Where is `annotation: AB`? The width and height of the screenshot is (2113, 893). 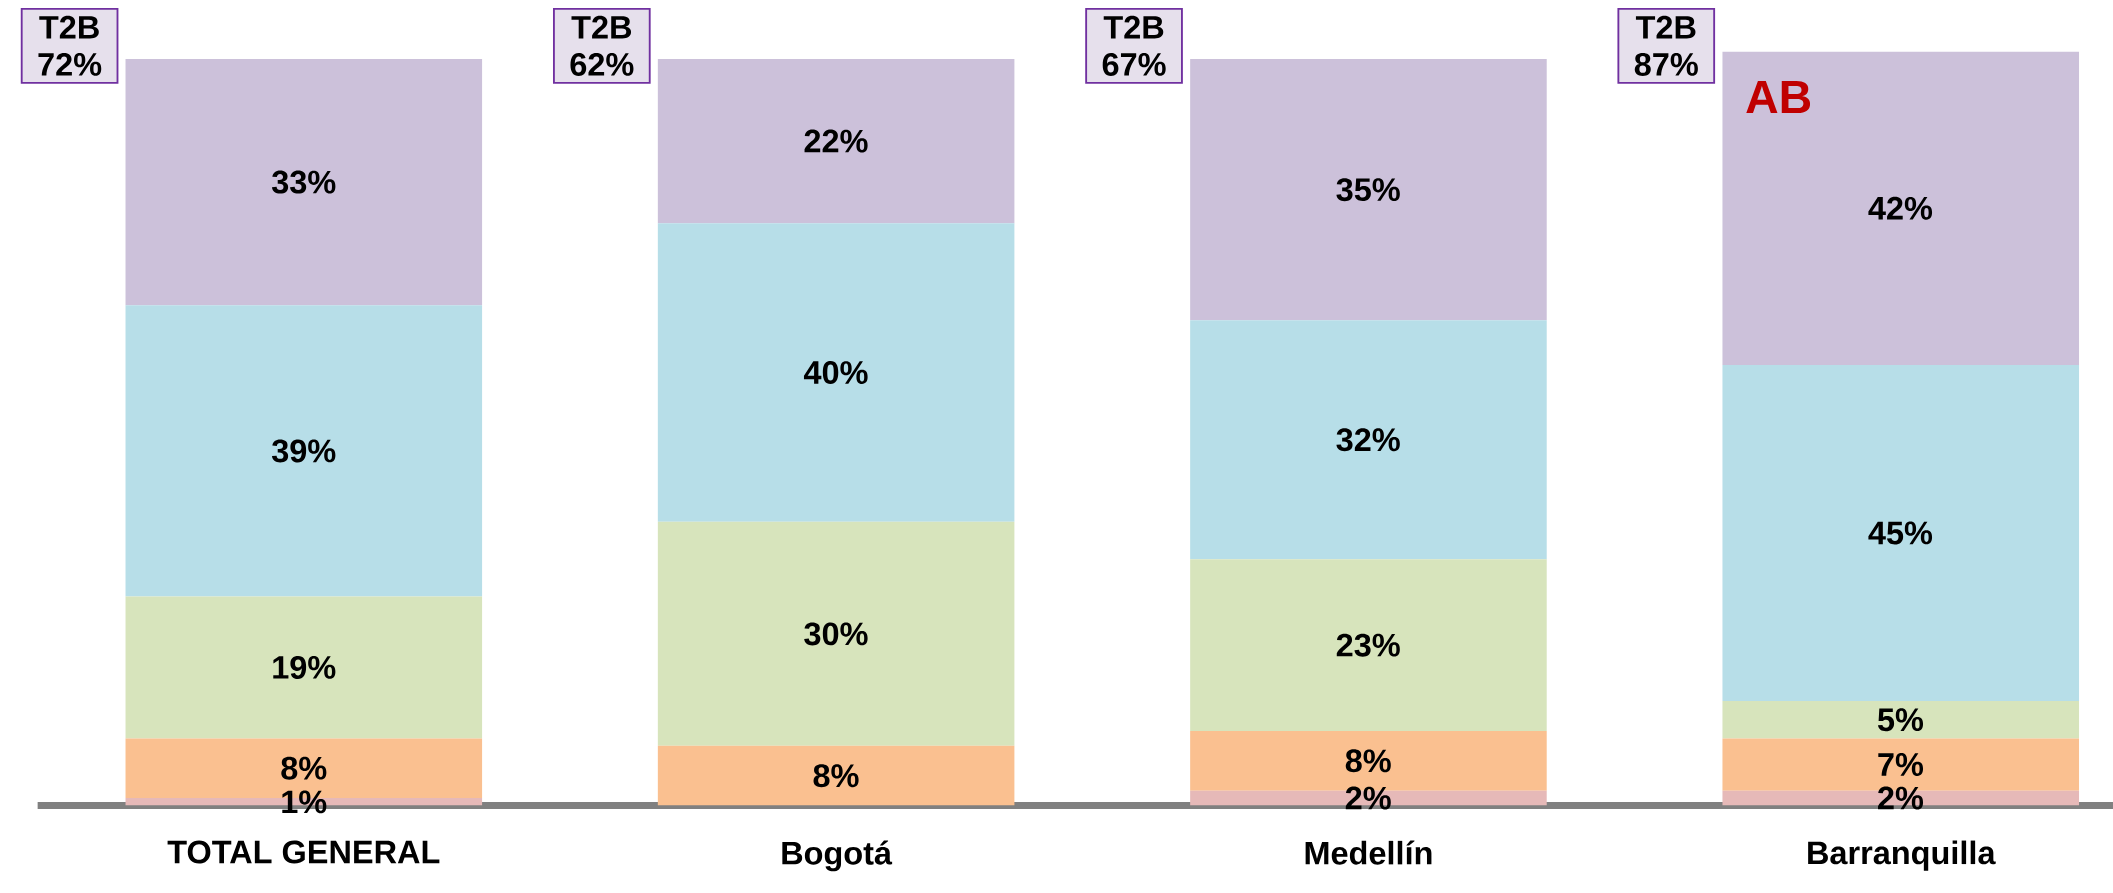
annotation: AB is located at coordinates (1778, 97).